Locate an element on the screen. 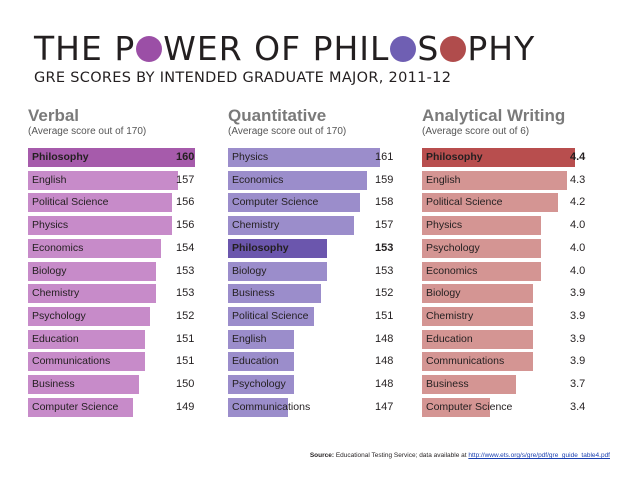 The width and height of the screenshot is (640, 494). bar-value: 161 is located at coordinates (384, 157).